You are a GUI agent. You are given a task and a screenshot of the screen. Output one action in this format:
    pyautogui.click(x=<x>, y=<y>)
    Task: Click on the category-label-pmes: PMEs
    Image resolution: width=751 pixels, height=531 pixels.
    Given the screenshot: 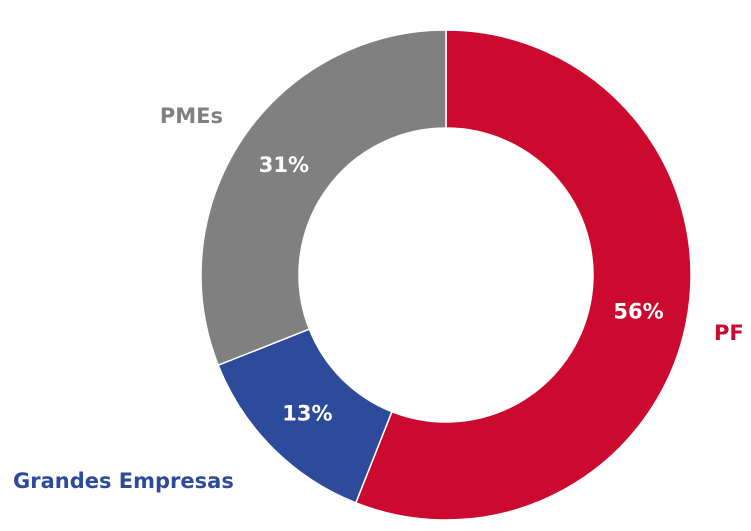 What is the action you would take?
    pyautogui.click(x=191, y=116)
    